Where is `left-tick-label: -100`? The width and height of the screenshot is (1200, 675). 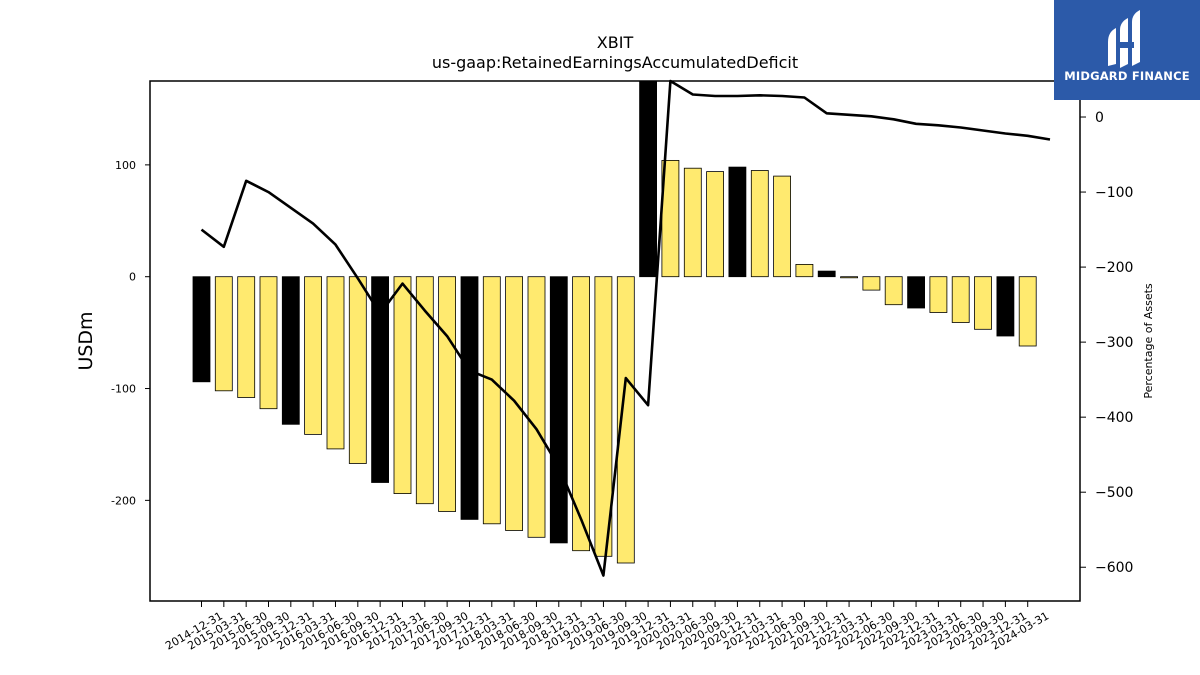 left-tick-label: -100 is located at coordinates (123, 389).